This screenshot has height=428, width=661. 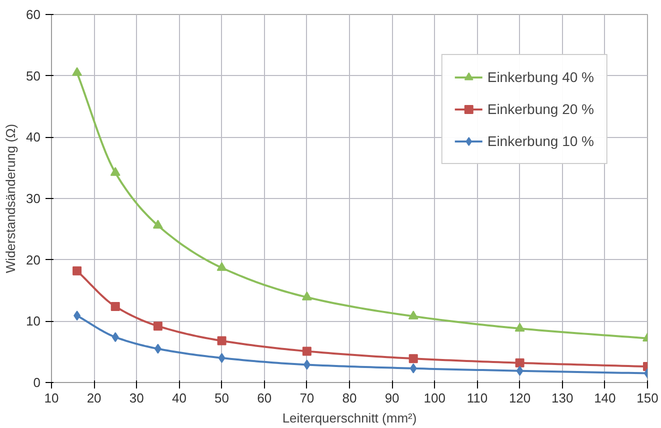 I want to click on y-tick-label: 10, so click(x=33, y=321).